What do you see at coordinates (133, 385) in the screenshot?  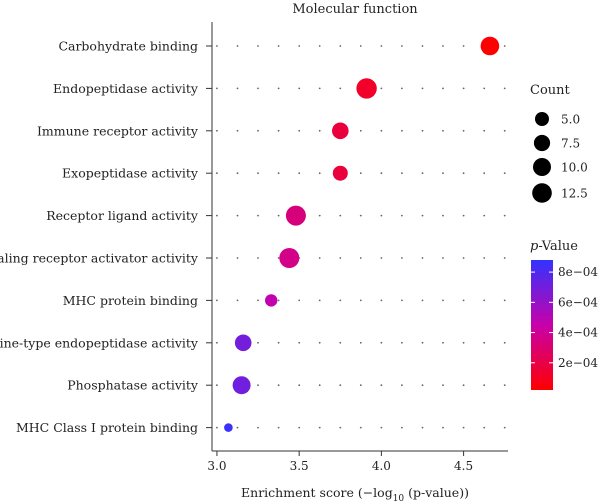 I see `category-label: Phosphatase activity` at bounding box center [133, 385].